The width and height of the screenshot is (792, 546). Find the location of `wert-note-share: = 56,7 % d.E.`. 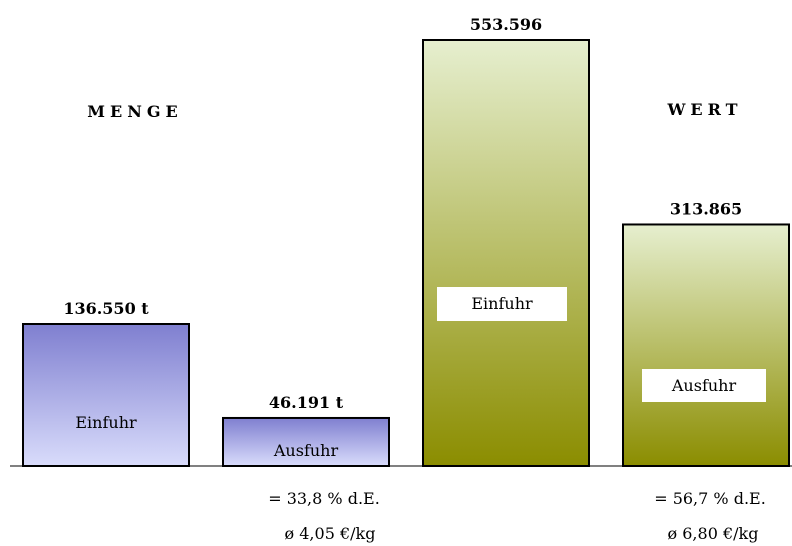

wert-note-share: = 56,7 % d.E. is located at coordinates (710, 498).